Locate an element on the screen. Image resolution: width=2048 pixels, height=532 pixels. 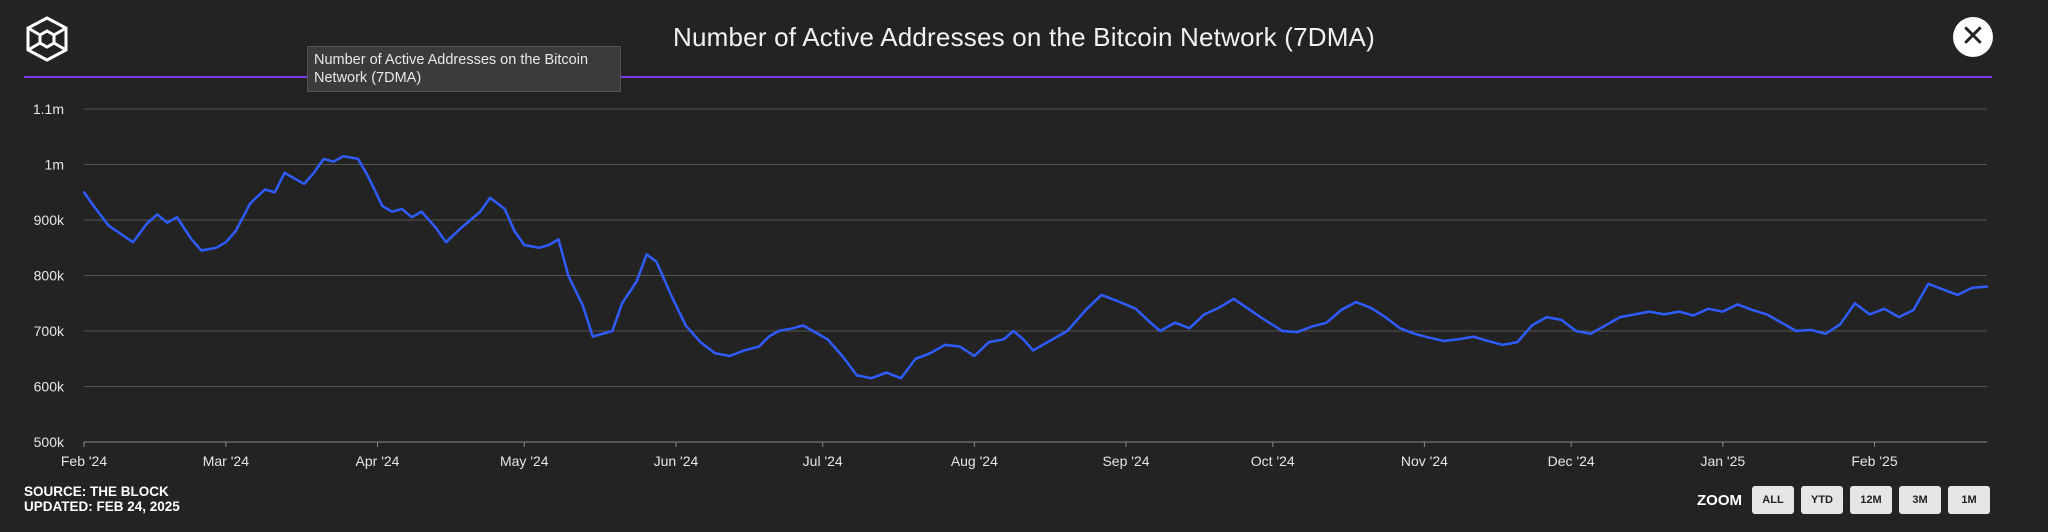
zoom-3m-button: 3M is located at coordinates (1920, 500).